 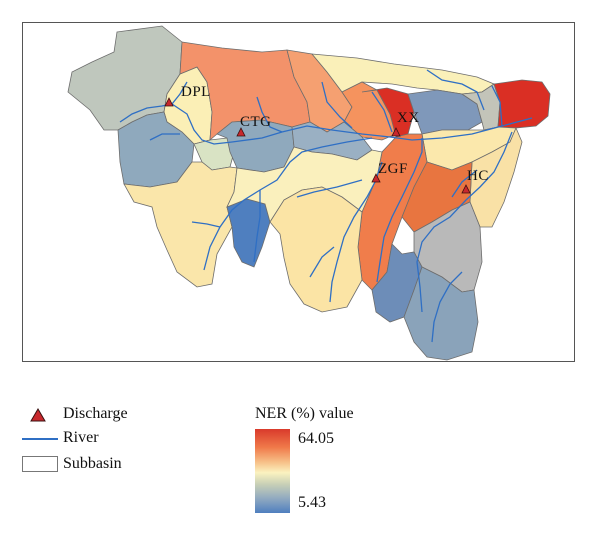 What do you see at coordinates (478, 176) in the screenshot?
I see `station-label-hc: HC` at bounding box center [478, 176].